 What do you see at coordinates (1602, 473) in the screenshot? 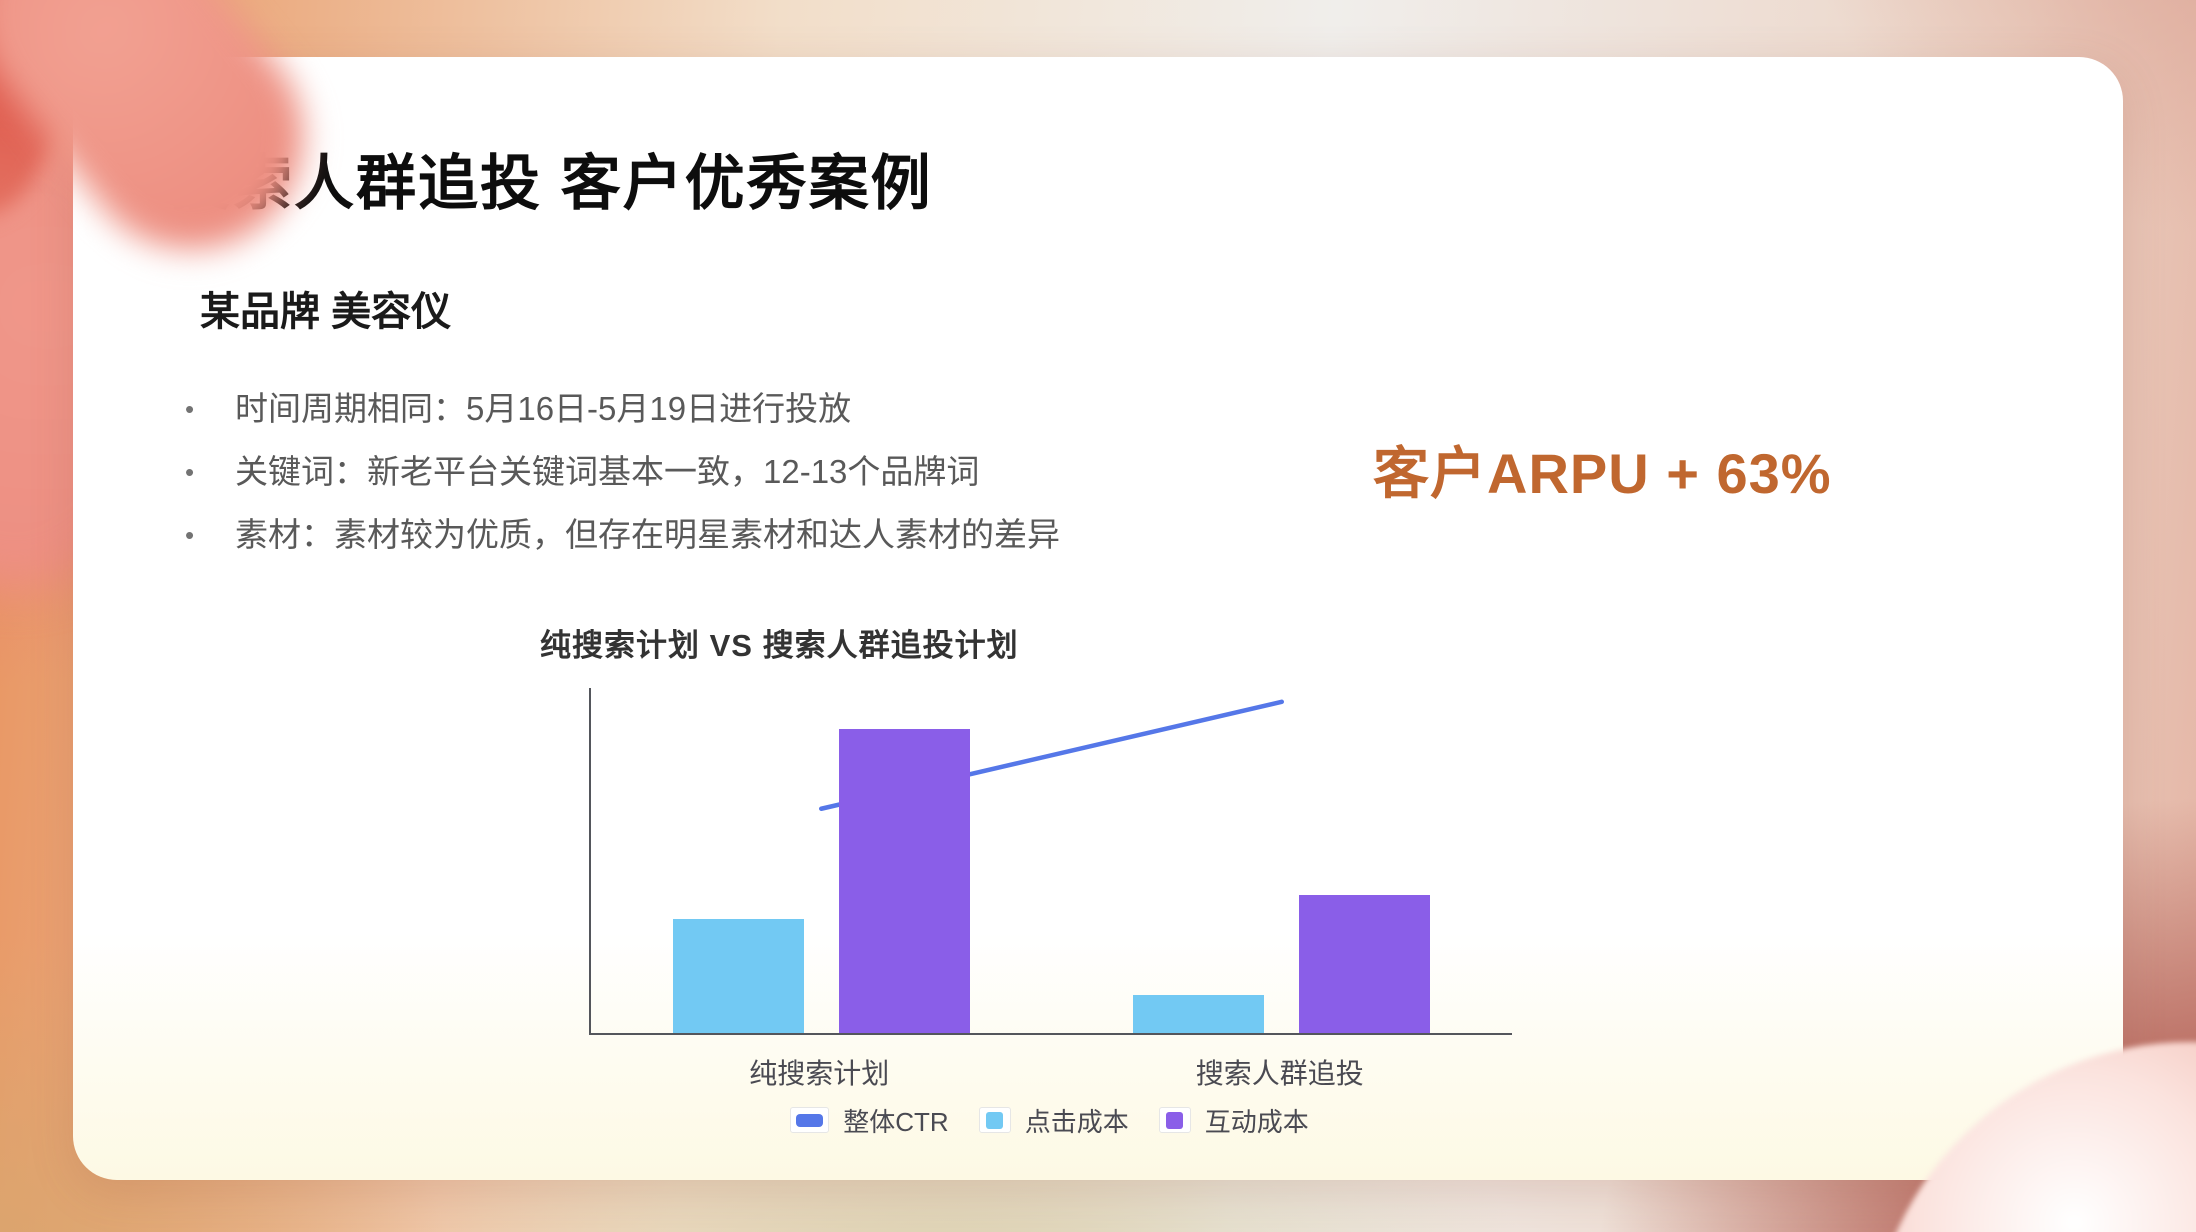
I see `arpu-highlight: 客户ARPU + 63%` at bounding box center [1602, 473].